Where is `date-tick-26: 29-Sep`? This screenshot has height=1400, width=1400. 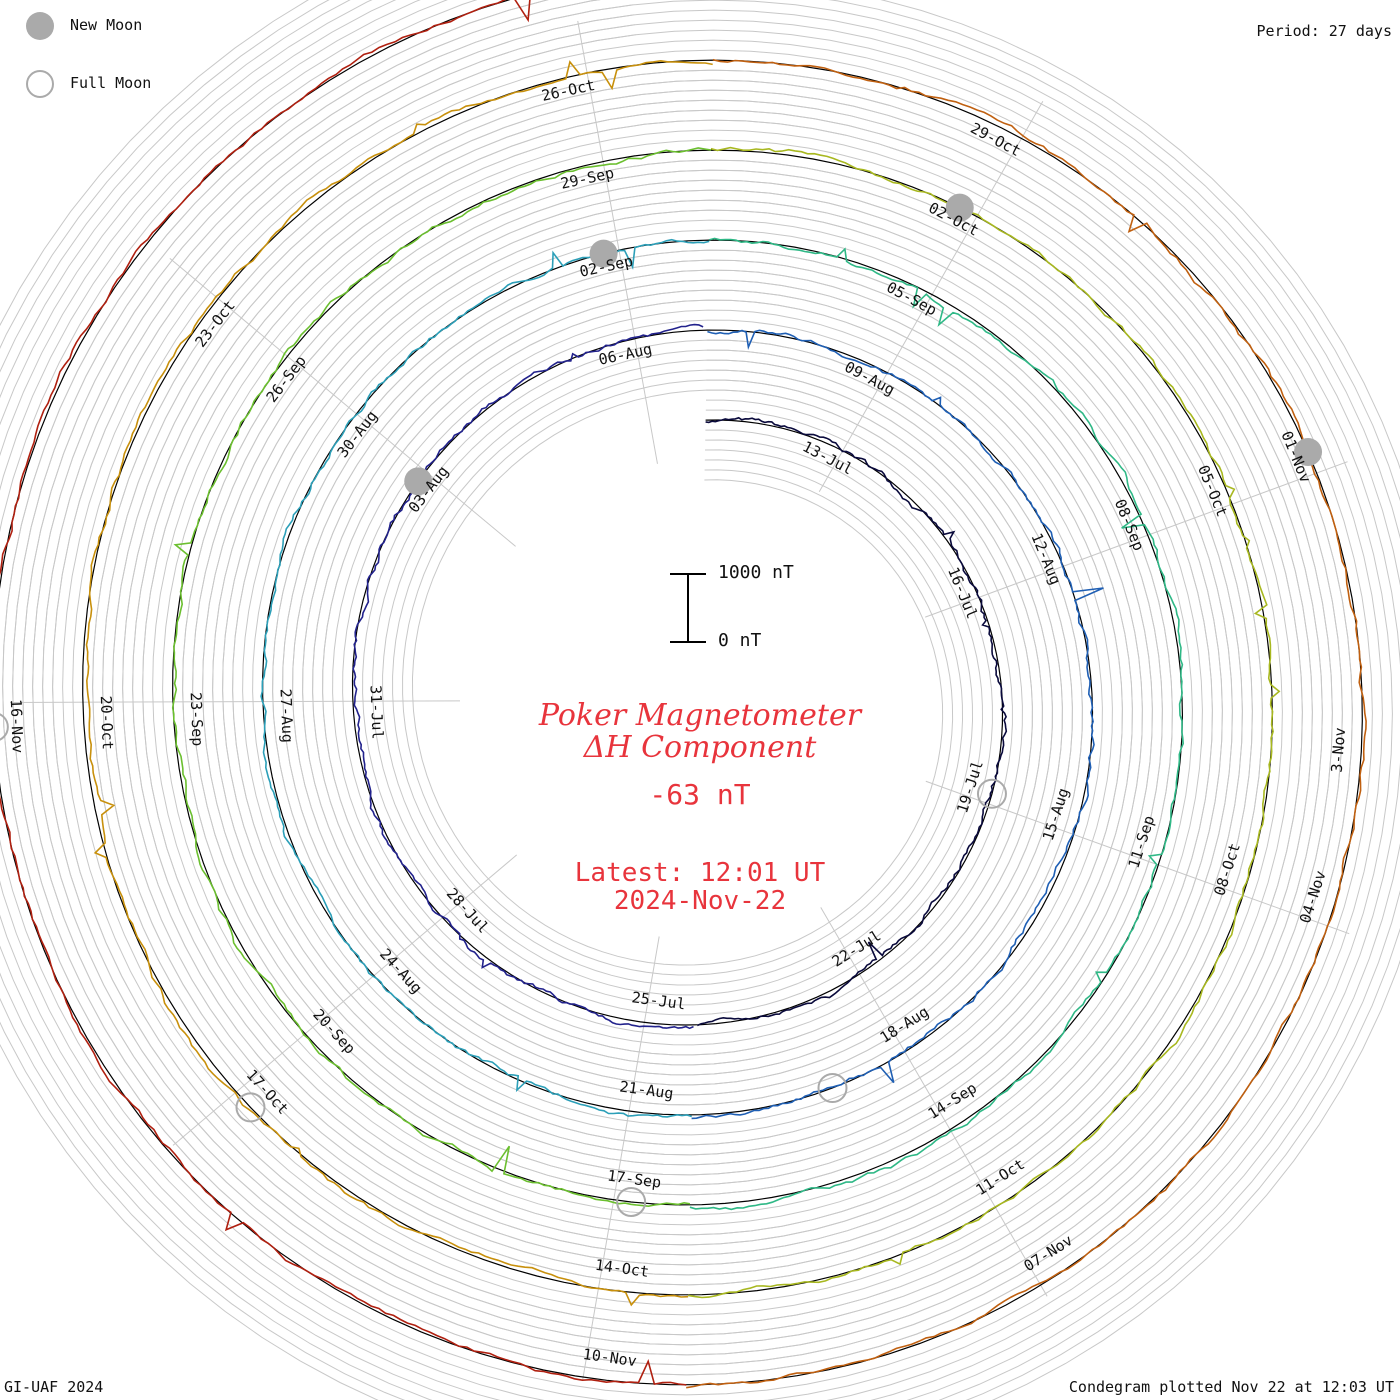
date-tick-26: 29-Sep is located at coordinates (587, 178).